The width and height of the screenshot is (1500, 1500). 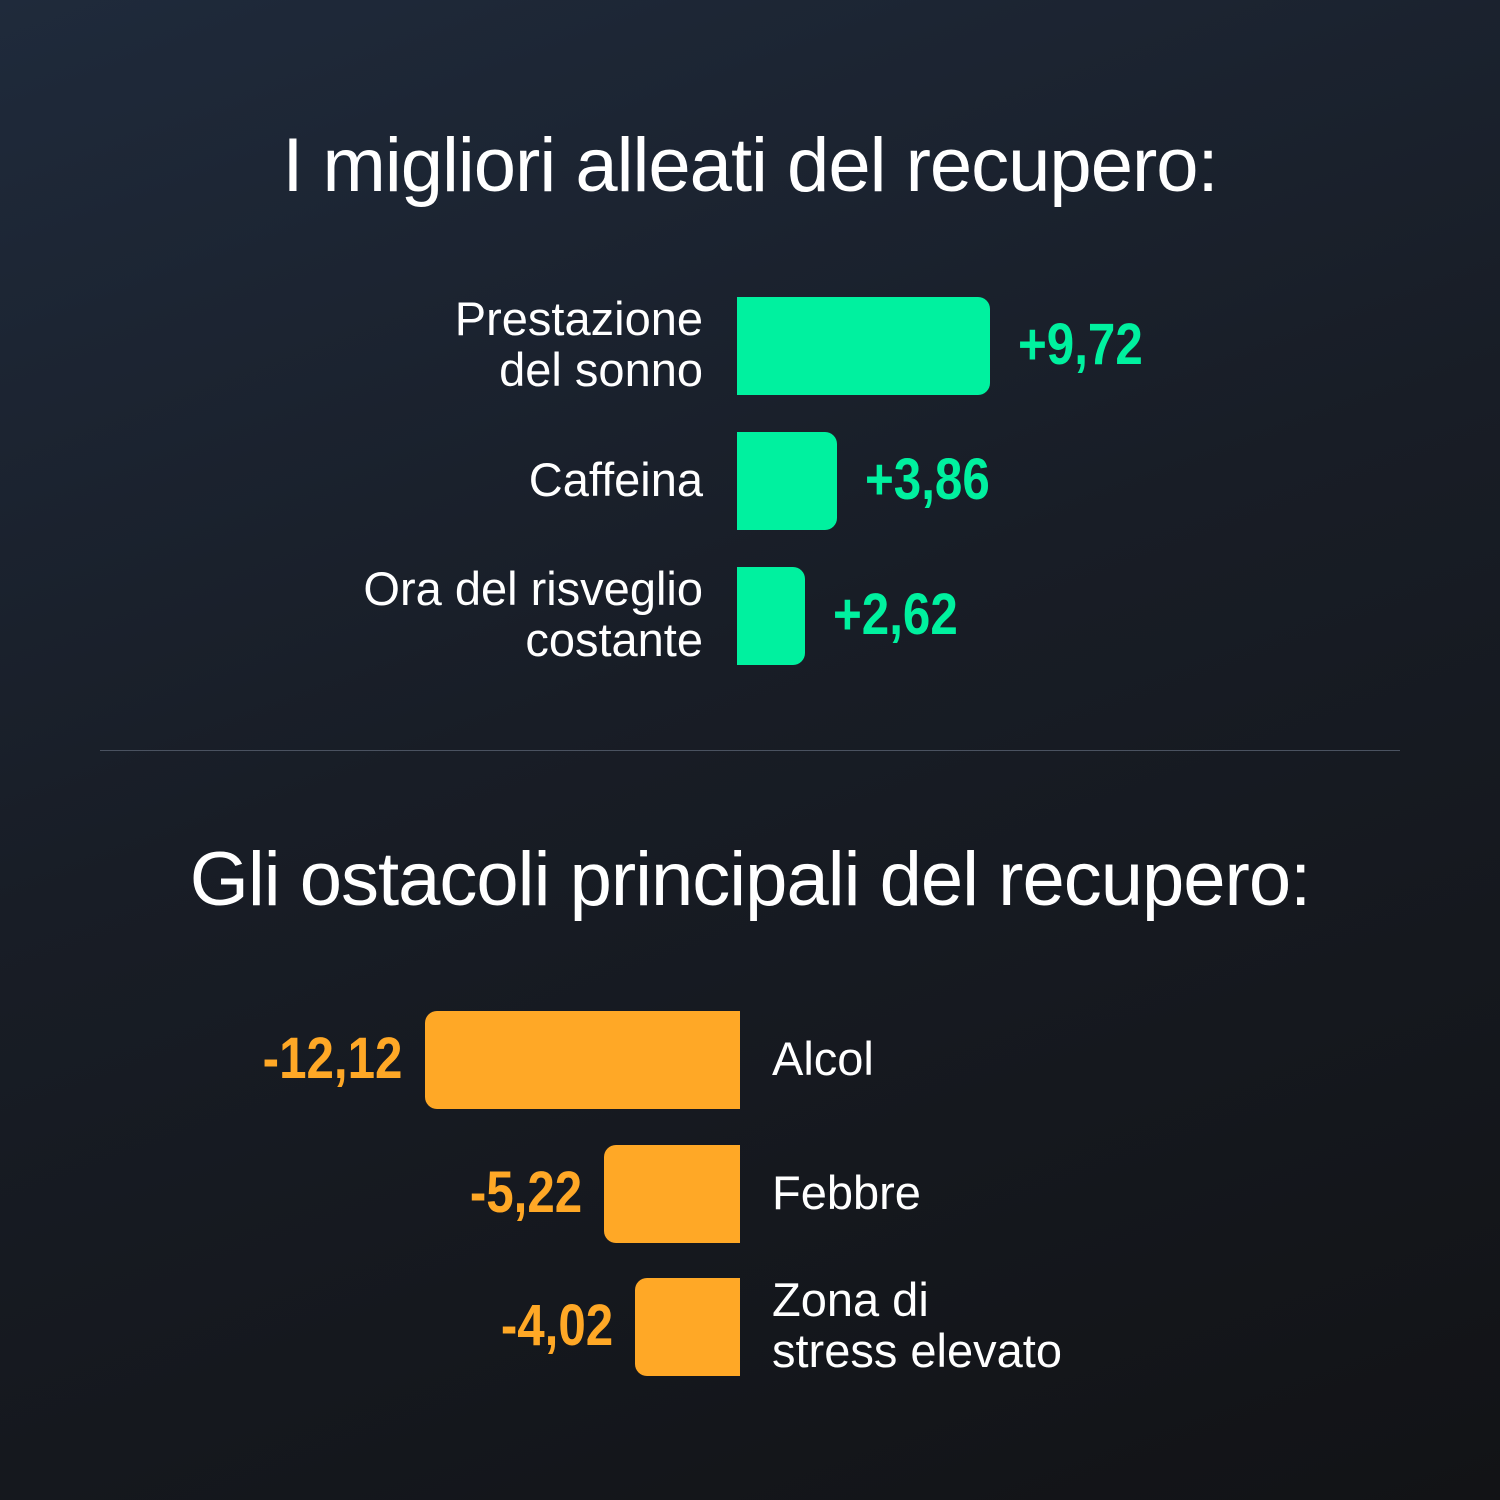 What do you see at coordinates (750, 750) in the screenshot?
I see `section-divider` at bounding box center [750, 750].